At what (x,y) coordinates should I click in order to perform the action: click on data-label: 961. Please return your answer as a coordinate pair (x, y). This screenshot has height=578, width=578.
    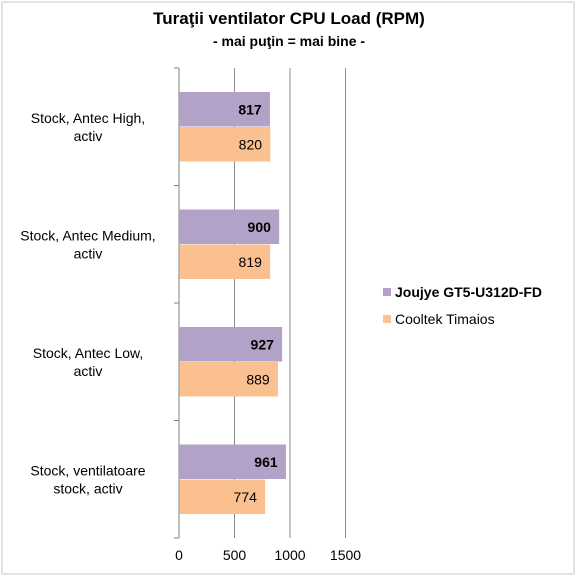
    Looking at the image, I should click on (266, 462).